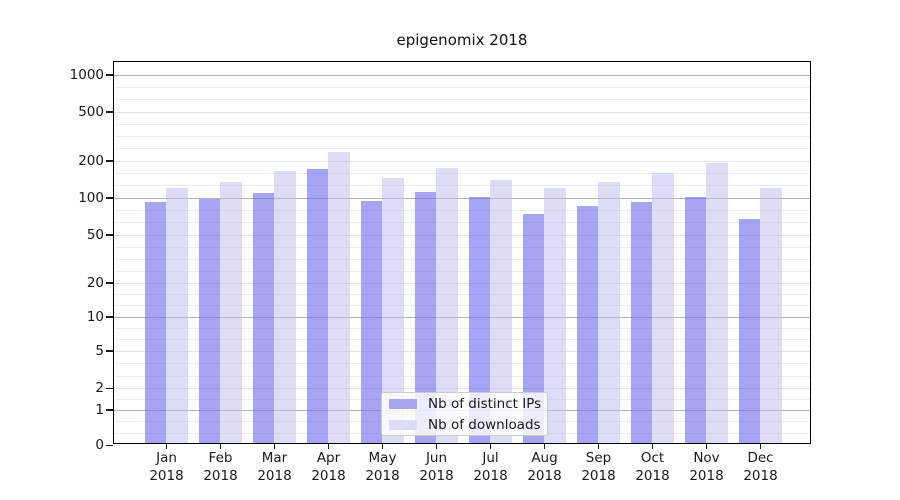  I want to click on y-tick-label-200: 200, so click(91, 160).